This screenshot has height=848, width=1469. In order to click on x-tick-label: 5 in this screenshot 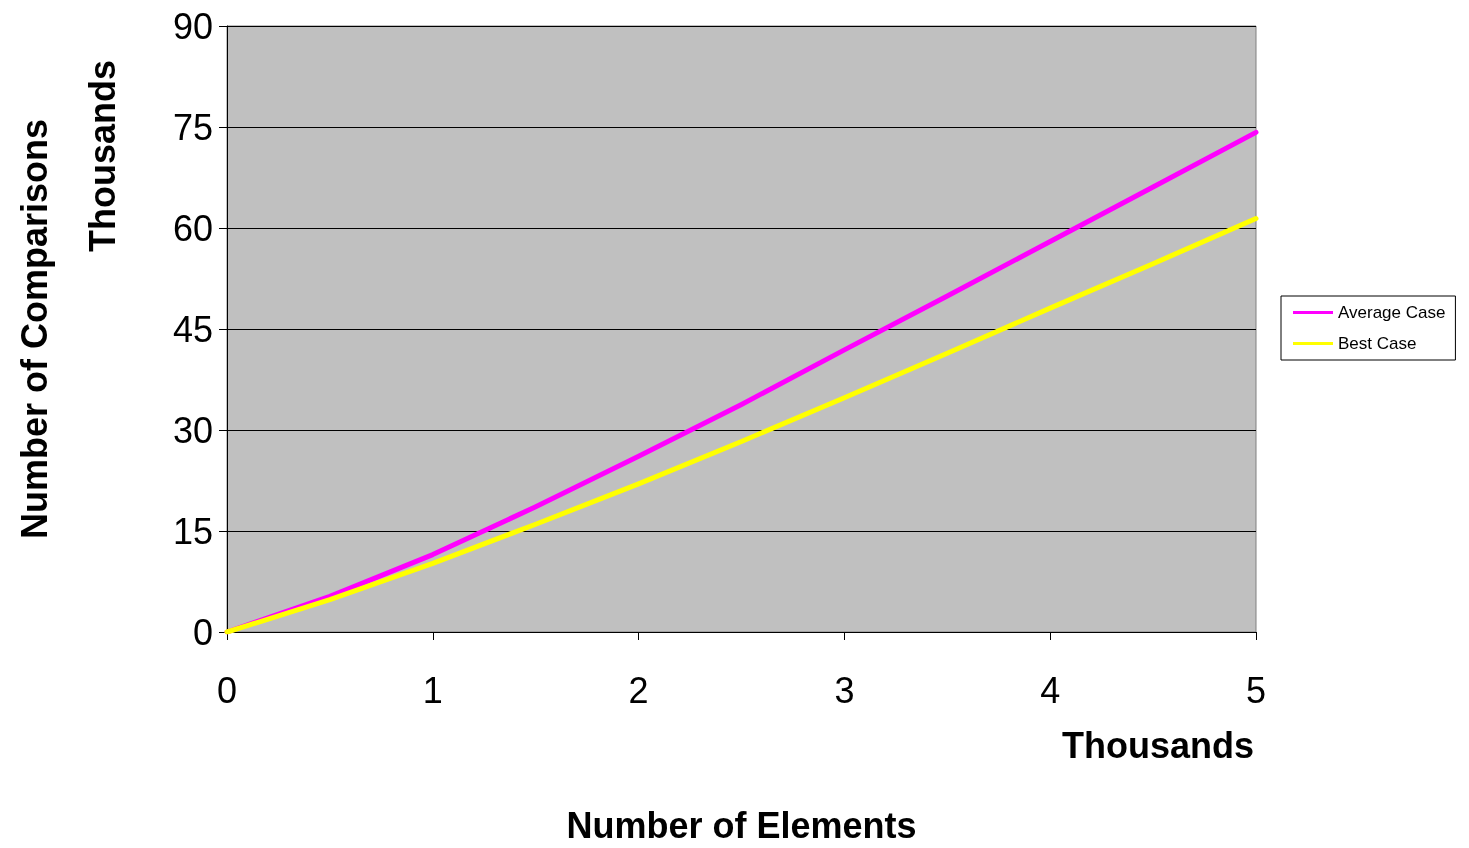, I will do `click(1256, 690)`.